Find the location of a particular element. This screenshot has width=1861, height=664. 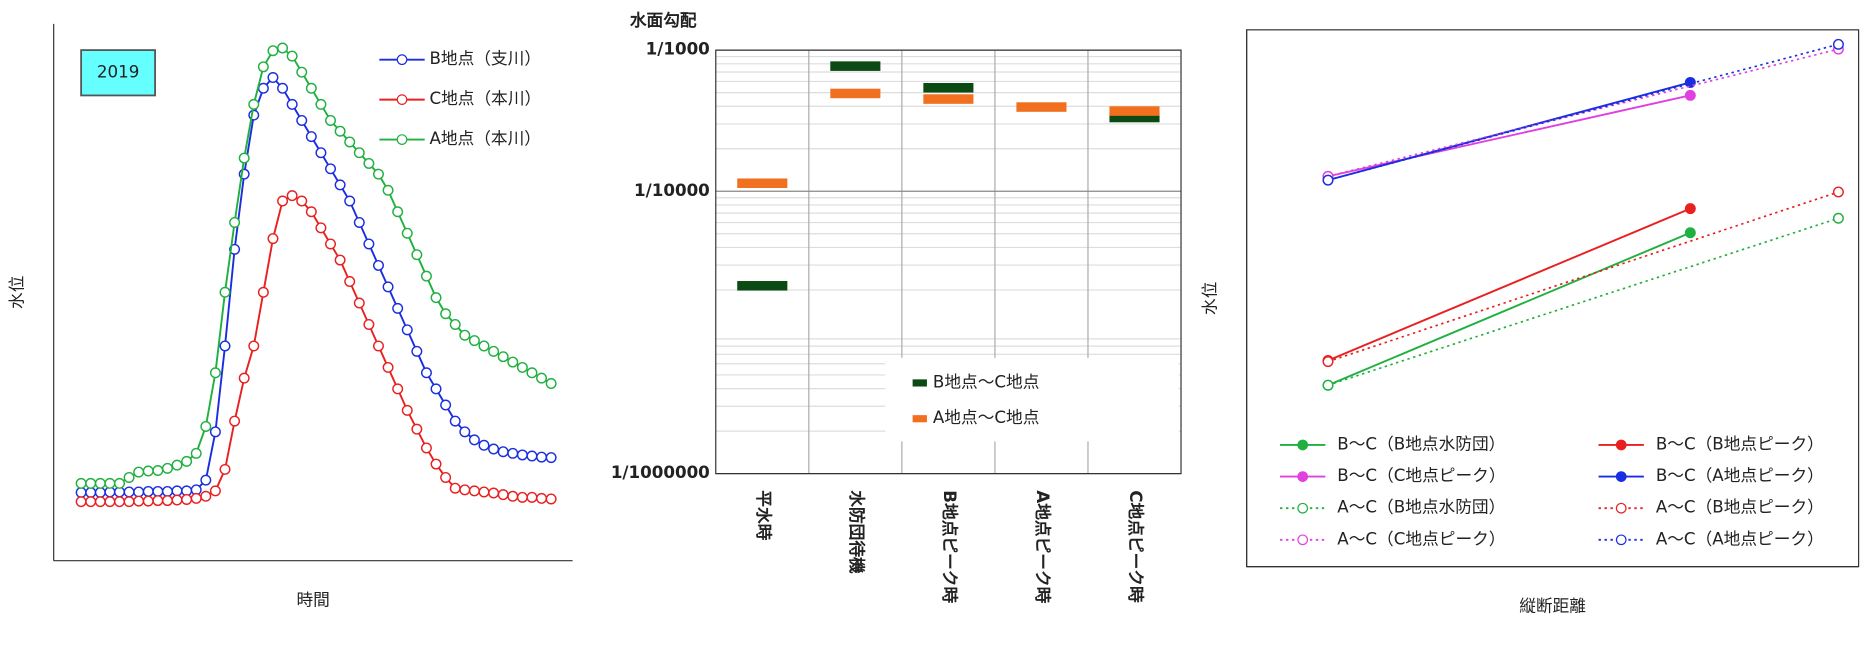

x-tick-label: 平水時 is located at coordinates (764, 515).